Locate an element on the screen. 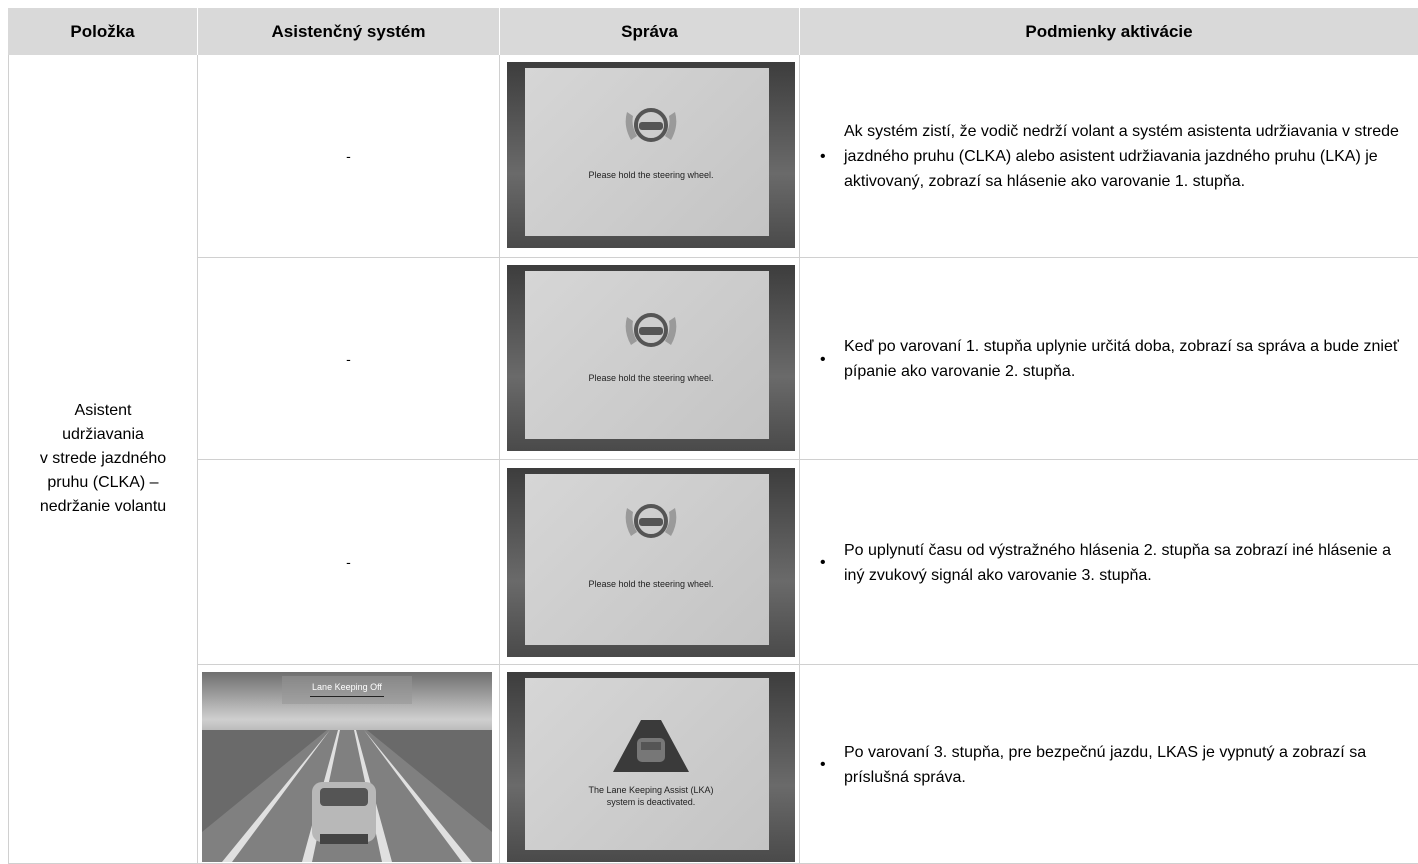 The width and height of the screenshot is (1418, 864). header-text: Podmienky aktivácie is located at coordinates (1109, 31).